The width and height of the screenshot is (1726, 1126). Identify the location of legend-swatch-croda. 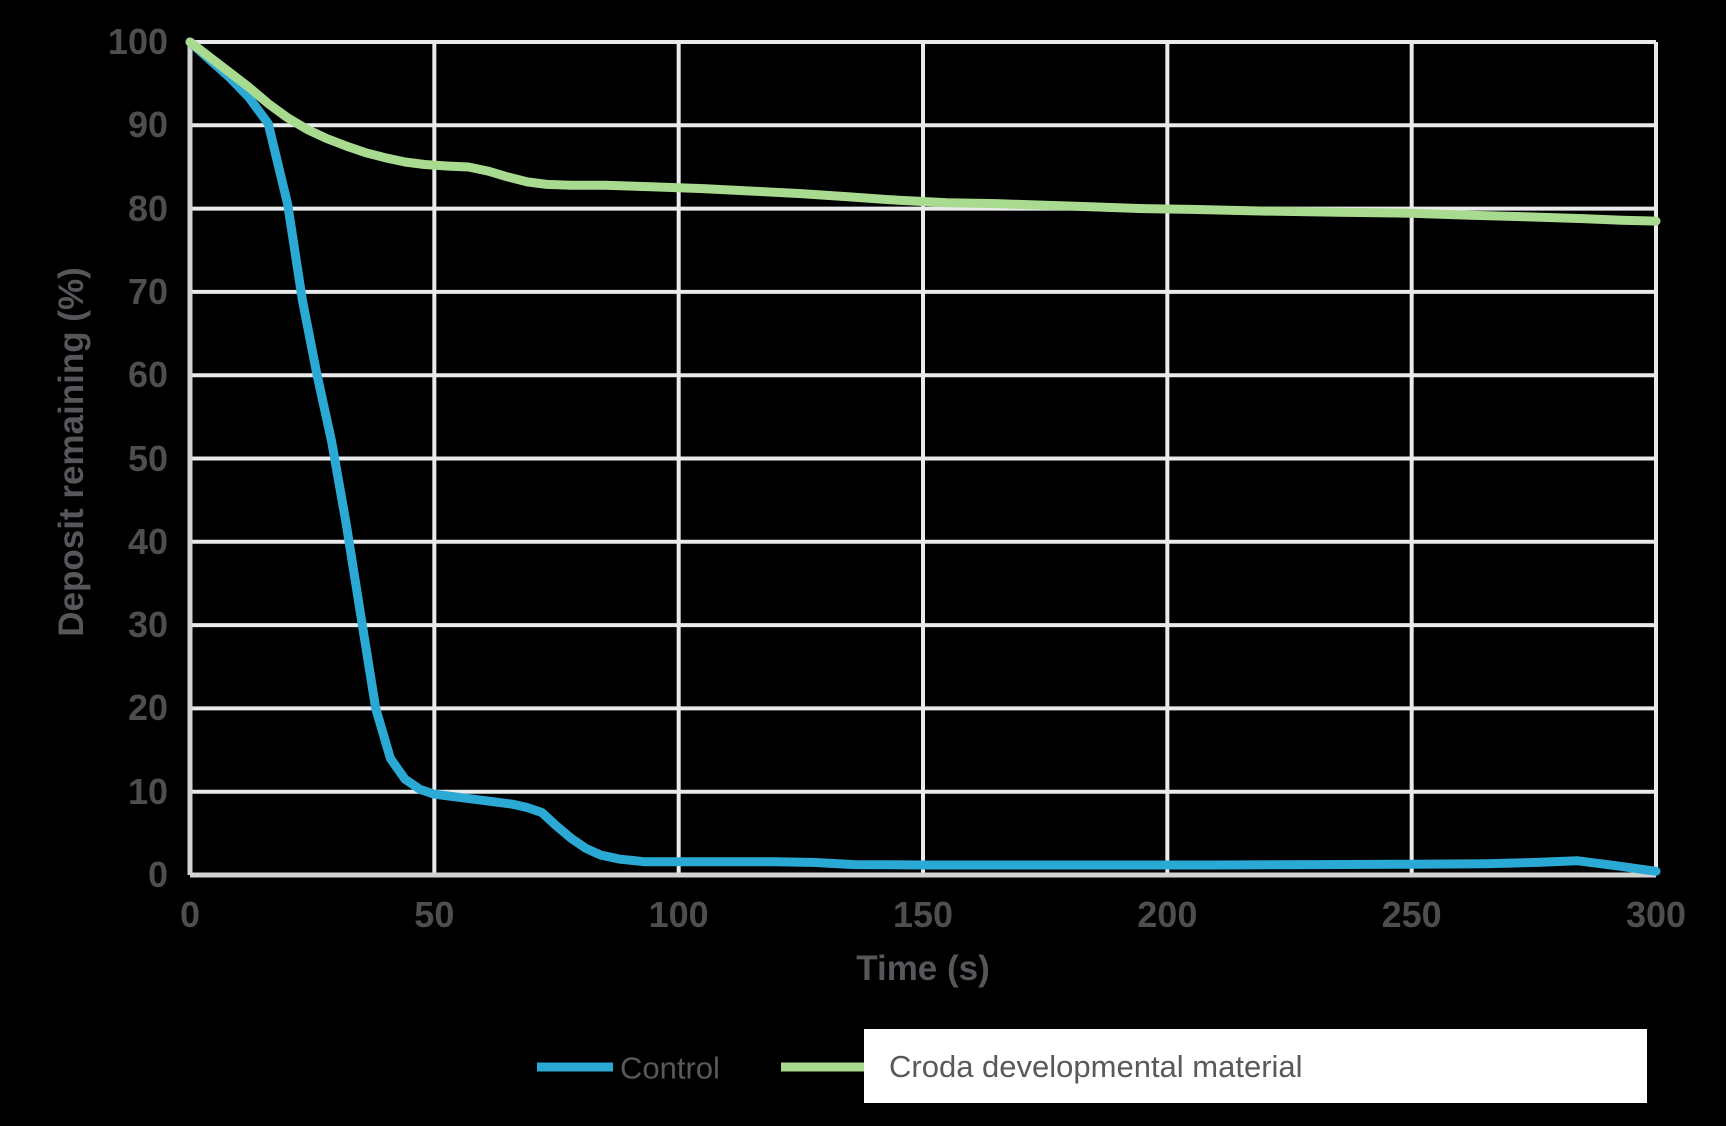
(823, 1067).